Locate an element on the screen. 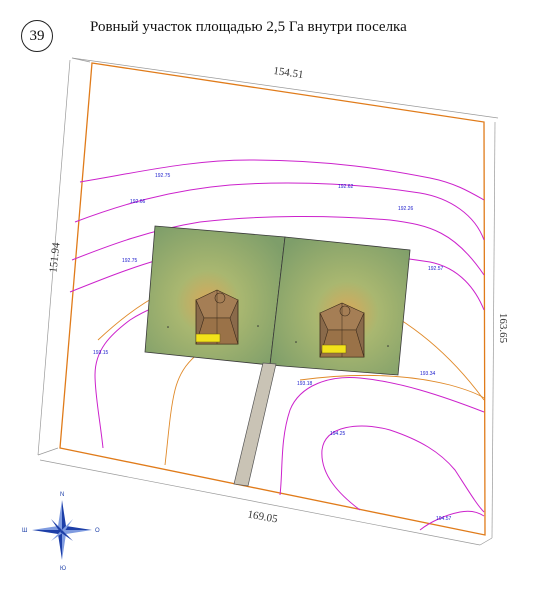 The image size is (546, 600). house-right is located at coordinates (342, 330).